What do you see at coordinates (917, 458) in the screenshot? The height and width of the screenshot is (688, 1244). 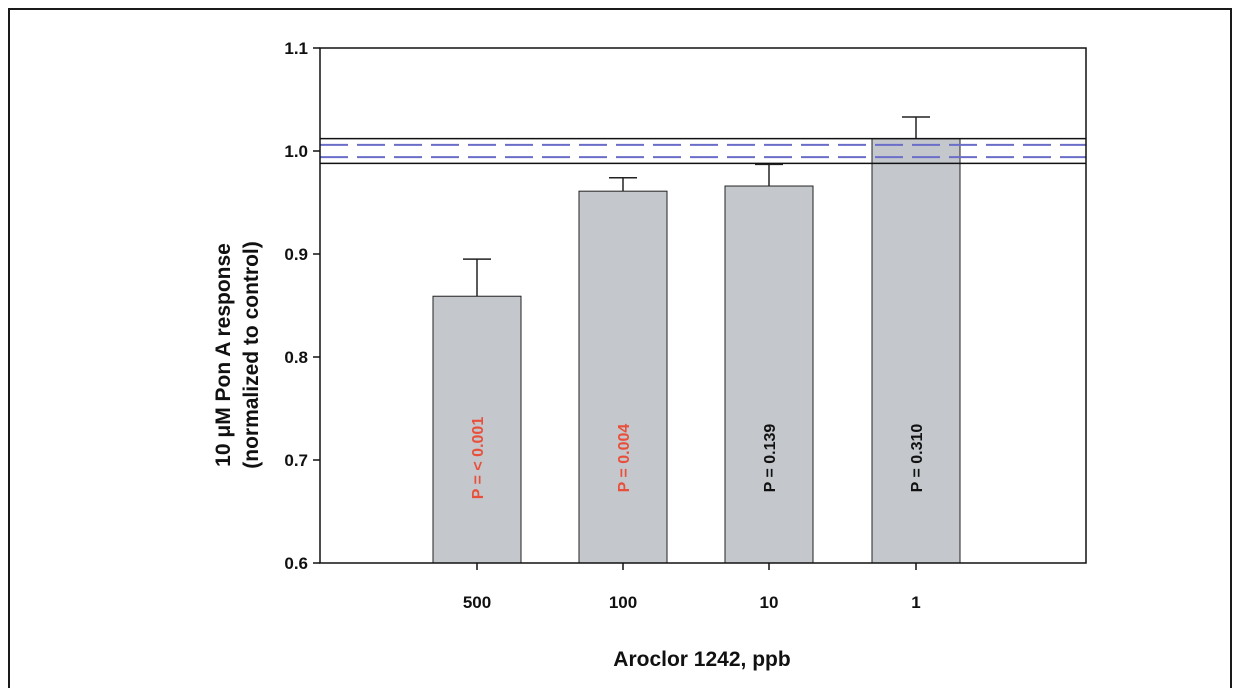 I see `p-value-label-1: P = 0.310` at bounding box center [917, 458].